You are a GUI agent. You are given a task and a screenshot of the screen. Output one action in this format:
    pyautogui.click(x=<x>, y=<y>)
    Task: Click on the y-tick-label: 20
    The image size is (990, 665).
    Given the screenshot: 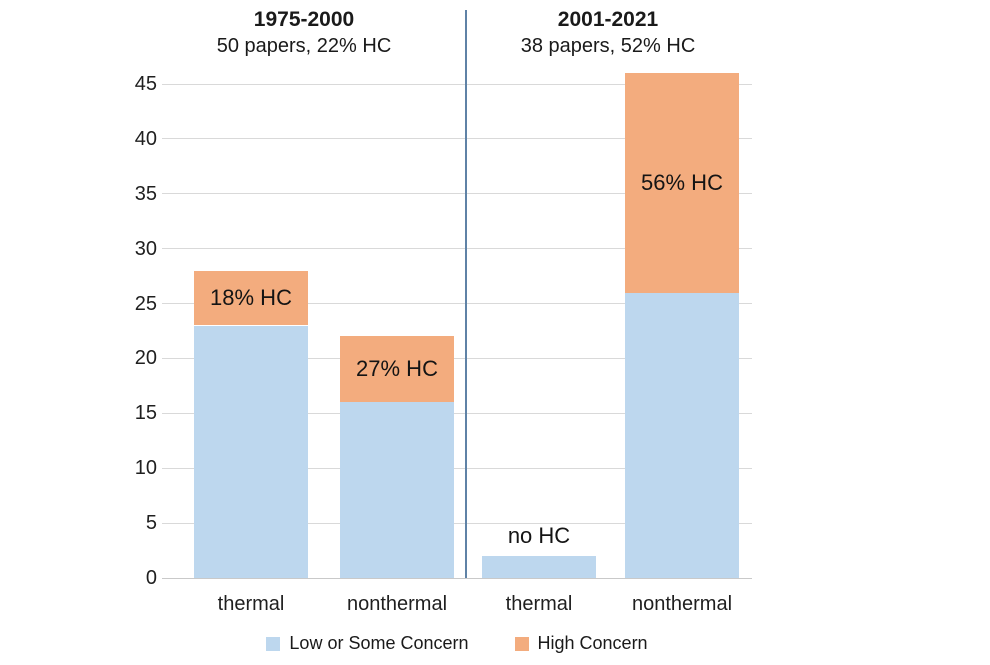 What is the action you would take?
    pyautogui.click(x=145, y=358)
    